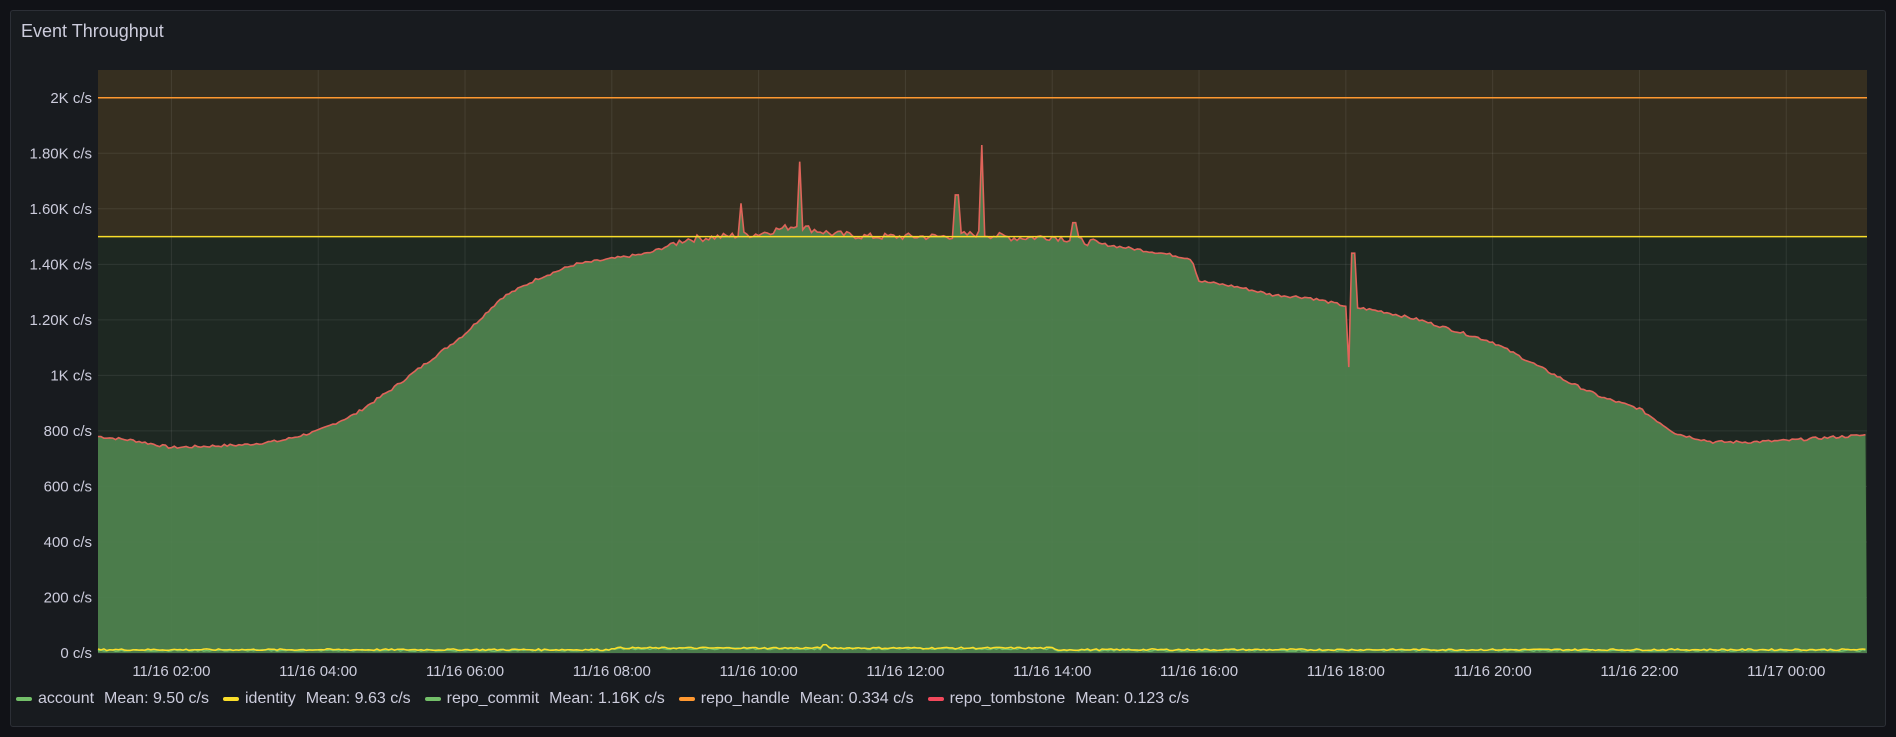 The width and height of the screenshot is (1896, 737). What do you see at coordinates (1346, 671) in the screenshot?
I see `x-tick-label: 11/16 18:00` at bounding box center [1346, 671].